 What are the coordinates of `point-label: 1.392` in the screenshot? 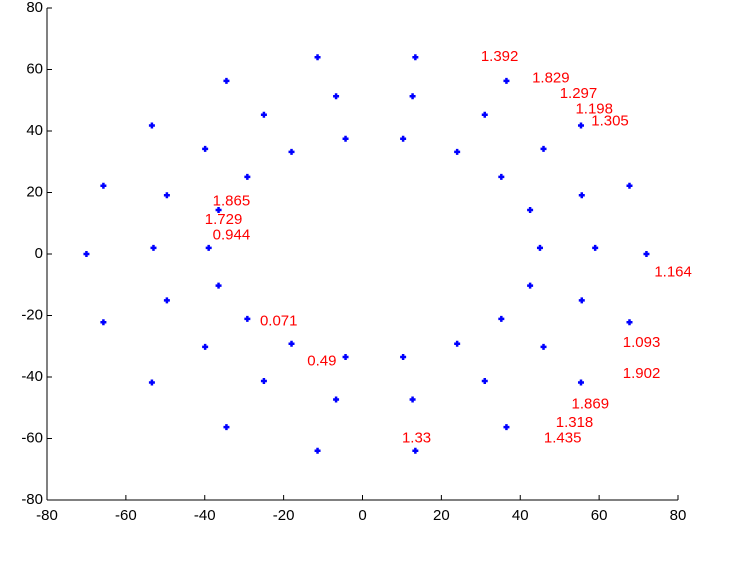 It's located at (500, 56).